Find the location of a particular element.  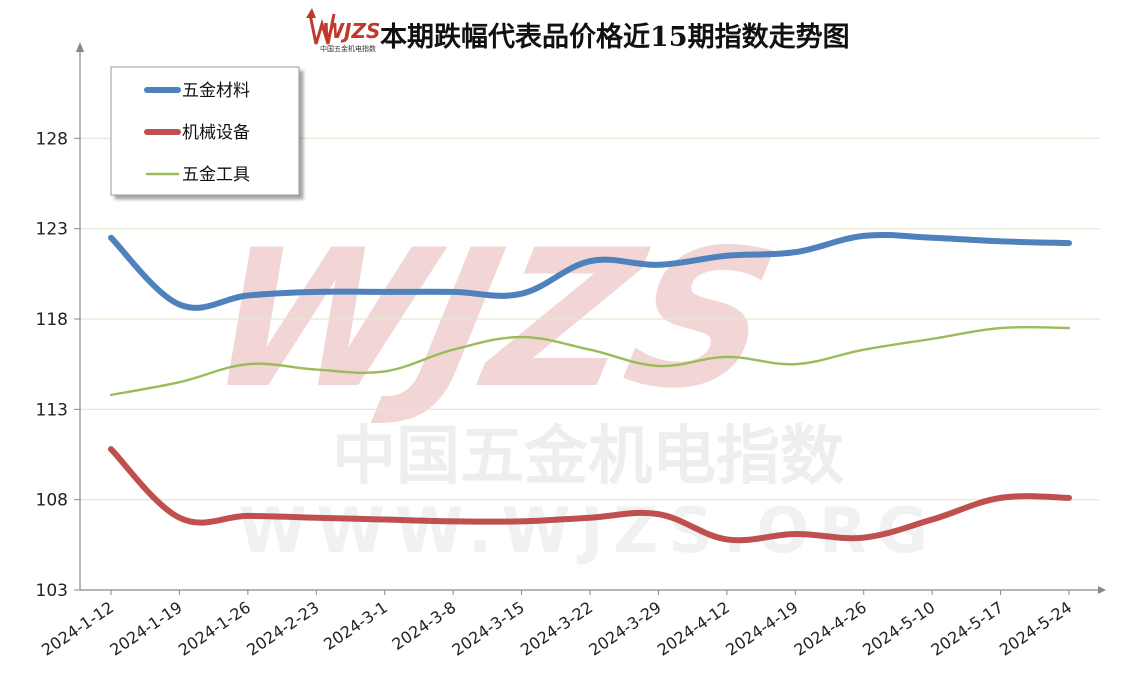

x-tick-label: 2024-1-12 is located at coordinates (77, 629).